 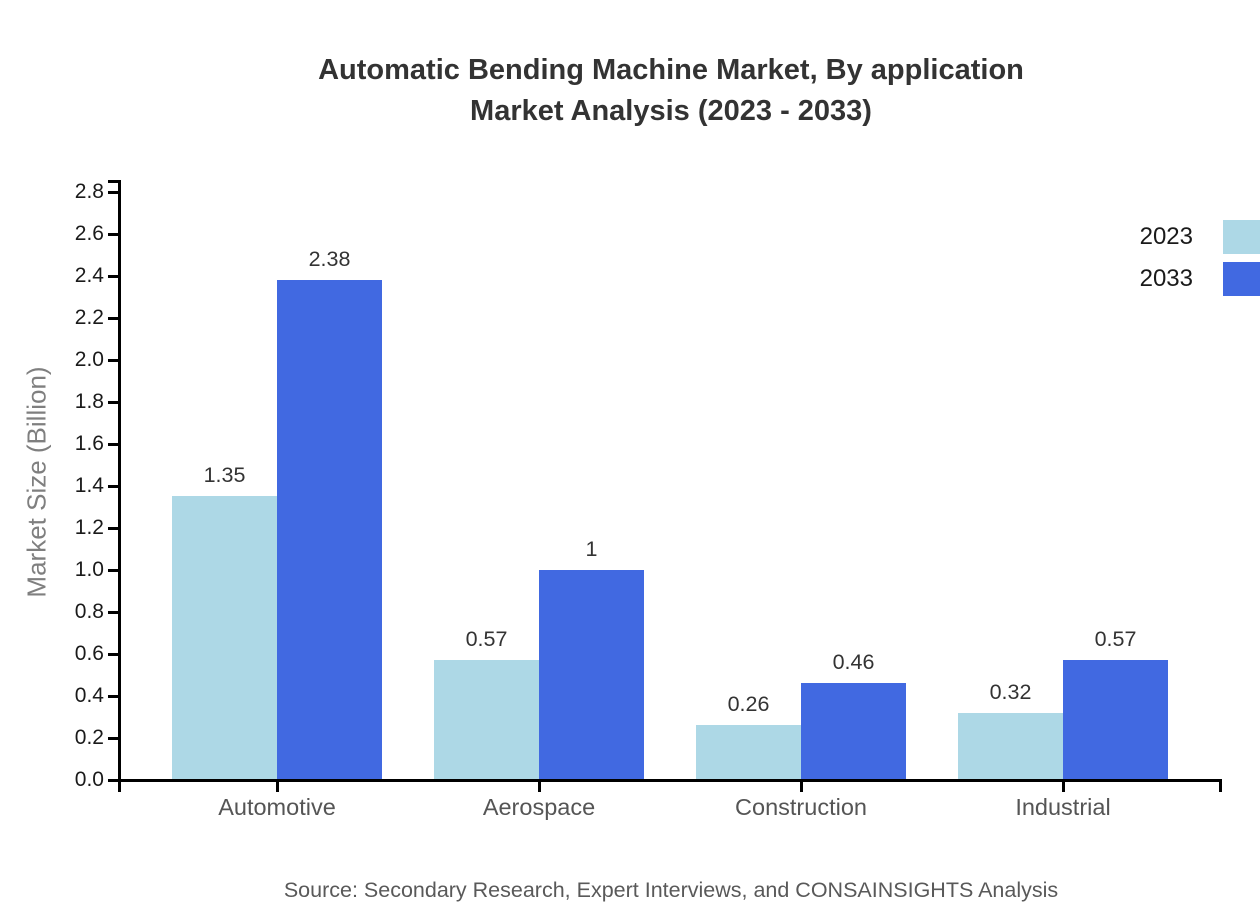 I want to click on value-label-2023-aerospace: 0.57, so click(x=486, y=639).